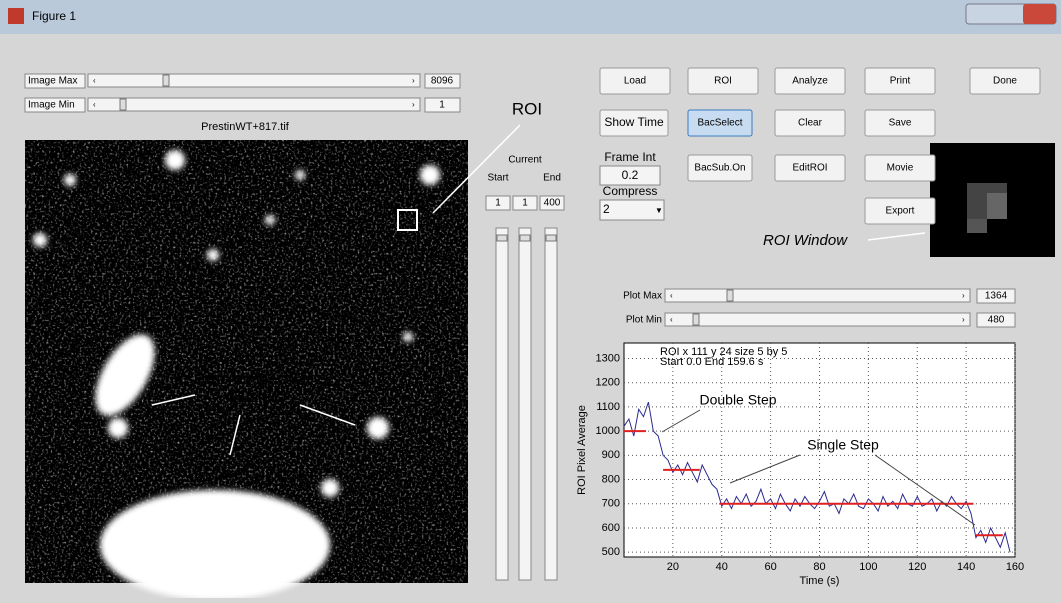 This screenshot has height=603, width=1061. Describe the element at coordinates (552, 203) in the screenshot. I see `label: 400` at that location.